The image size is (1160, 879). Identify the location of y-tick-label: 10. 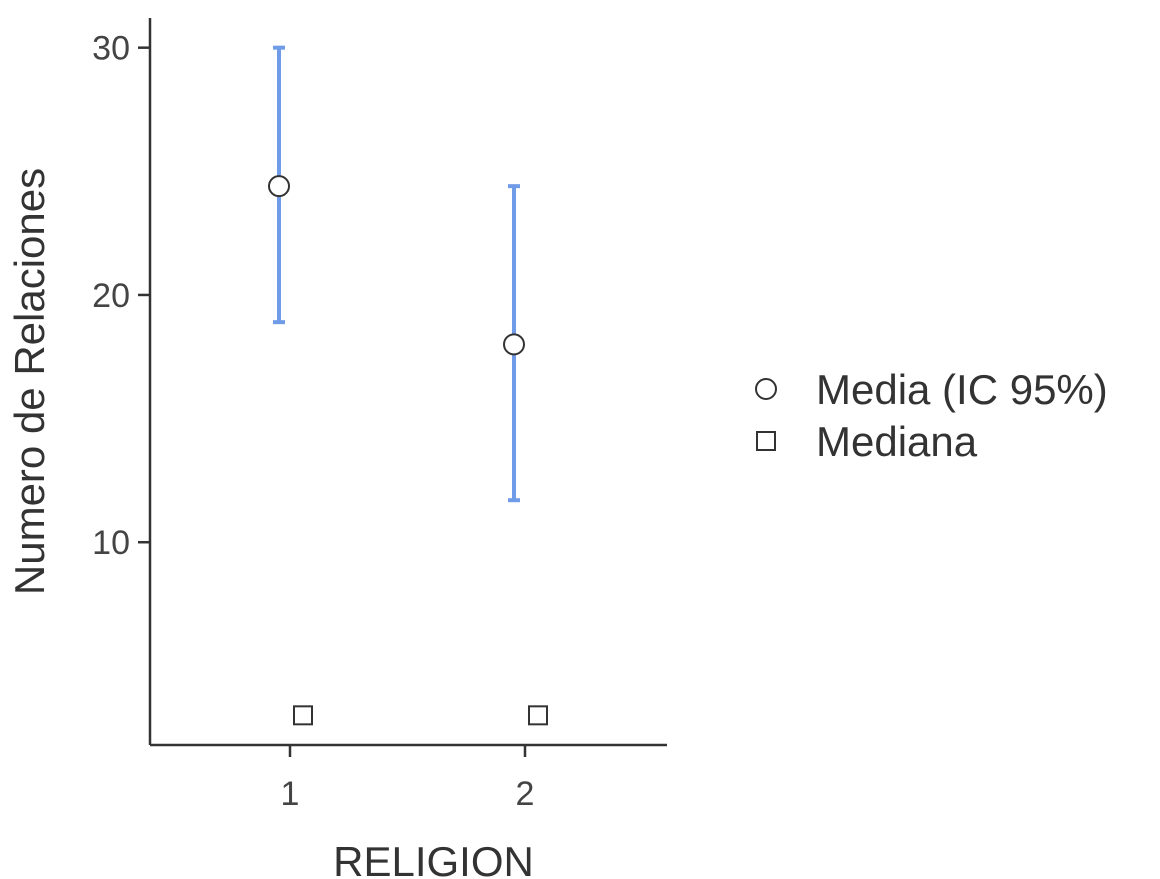
(111, 543).